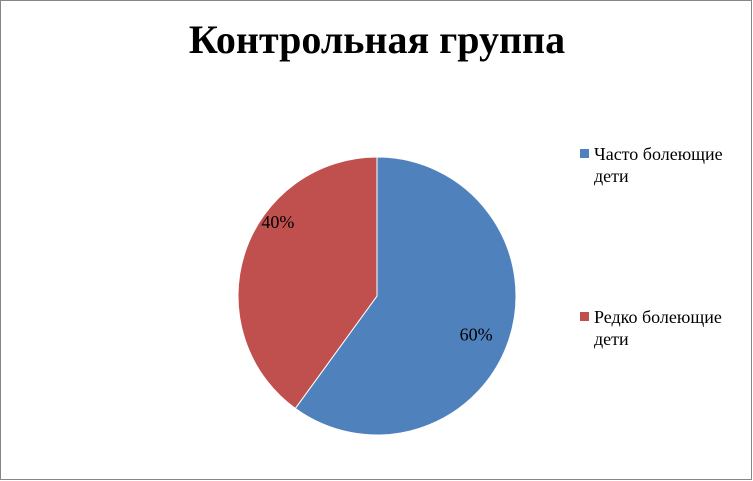 Image resolution: width=753 pixels, height=481 pixels. Describe the element at coordinates (476, 334) in the screenshot. I see `data-label: 60%` at that location.